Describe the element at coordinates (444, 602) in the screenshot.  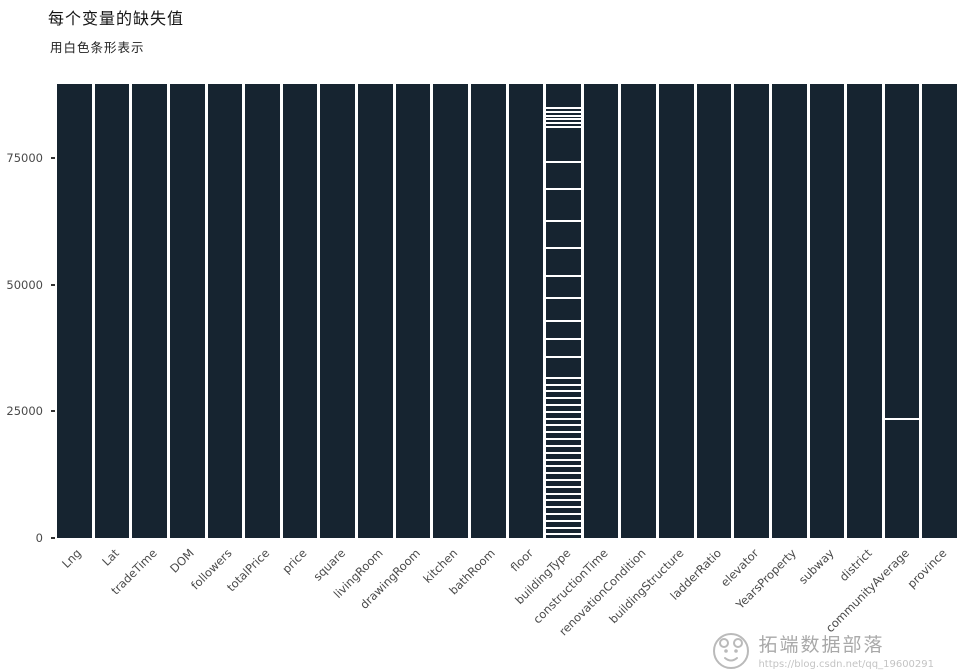
I see `x-axis-cell: kitchen` at that location.